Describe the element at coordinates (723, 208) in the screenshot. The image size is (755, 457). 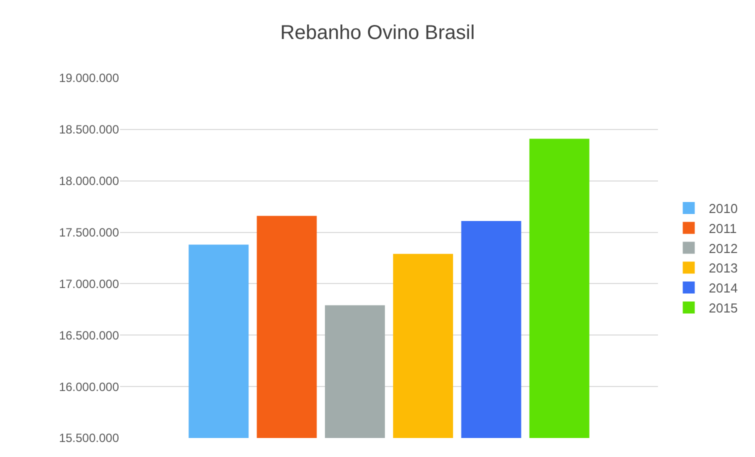
I see `legend-label: 2010` at that location.